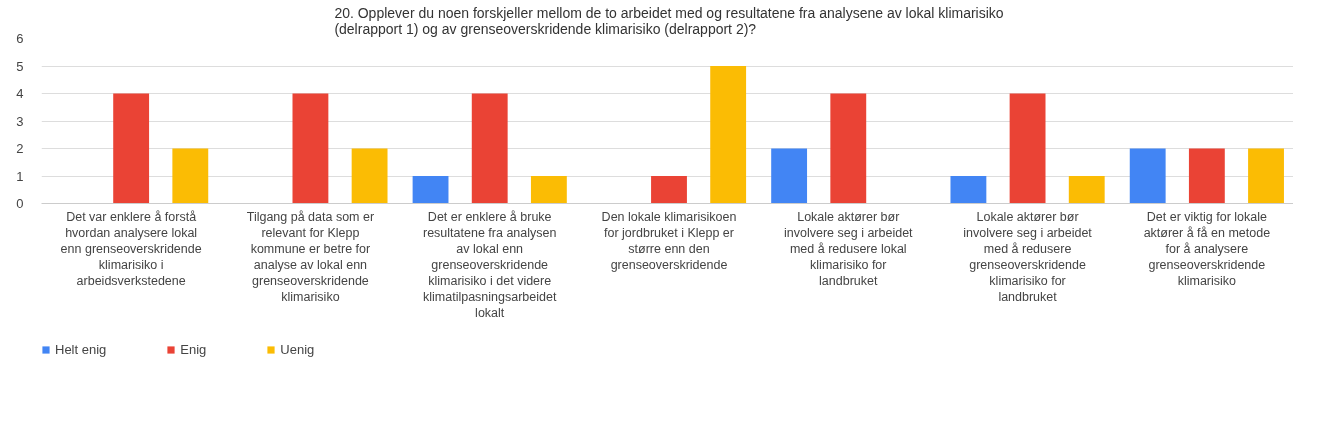 The image size is (1330, 434). Describe the element at coordinates (20, 176) in the screenshot. I see `y-tick-label: 1` at that location.